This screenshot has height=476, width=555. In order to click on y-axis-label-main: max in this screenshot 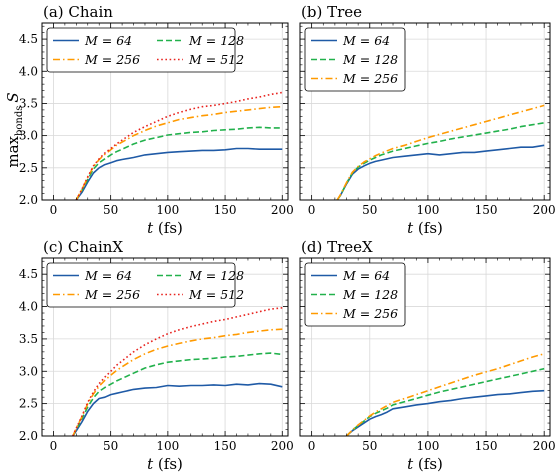, I will do `click(13, 151)`.